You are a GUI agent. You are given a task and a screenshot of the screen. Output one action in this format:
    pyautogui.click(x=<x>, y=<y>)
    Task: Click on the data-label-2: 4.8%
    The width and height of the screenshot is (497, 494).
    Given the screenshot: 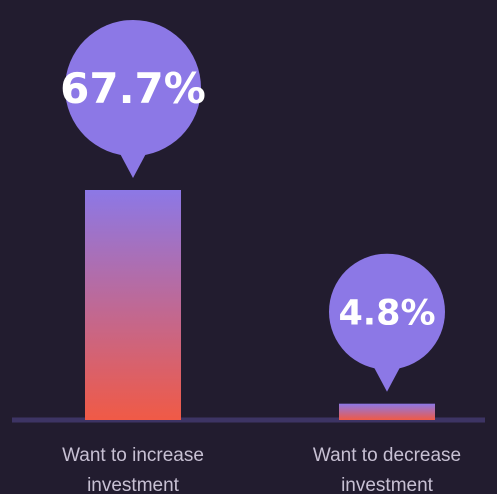 What is the action you would take?
    pyautogui.click(x=386, y=313)
    